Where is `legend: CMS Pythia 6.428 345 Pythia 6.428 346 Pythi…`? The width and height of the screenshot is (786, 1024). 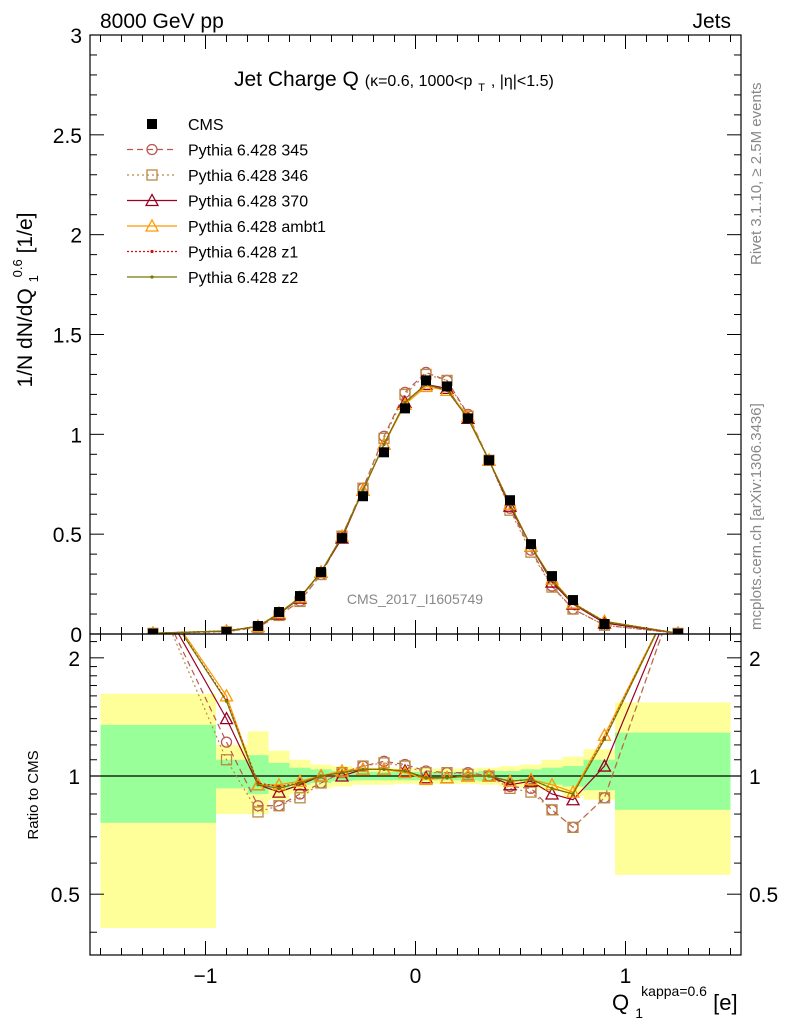
legend: CMS Pythia 6.428 345 Pythia 6.428 346 Pythi… is located at coordinates (226, 202).